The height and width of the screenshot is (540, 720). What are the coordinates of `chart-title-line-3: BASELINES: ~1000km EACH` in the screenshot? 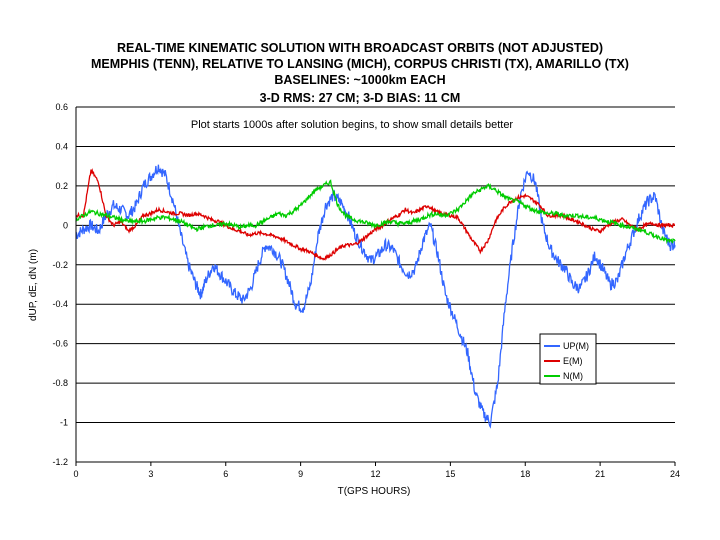 It's located at (360, 80).